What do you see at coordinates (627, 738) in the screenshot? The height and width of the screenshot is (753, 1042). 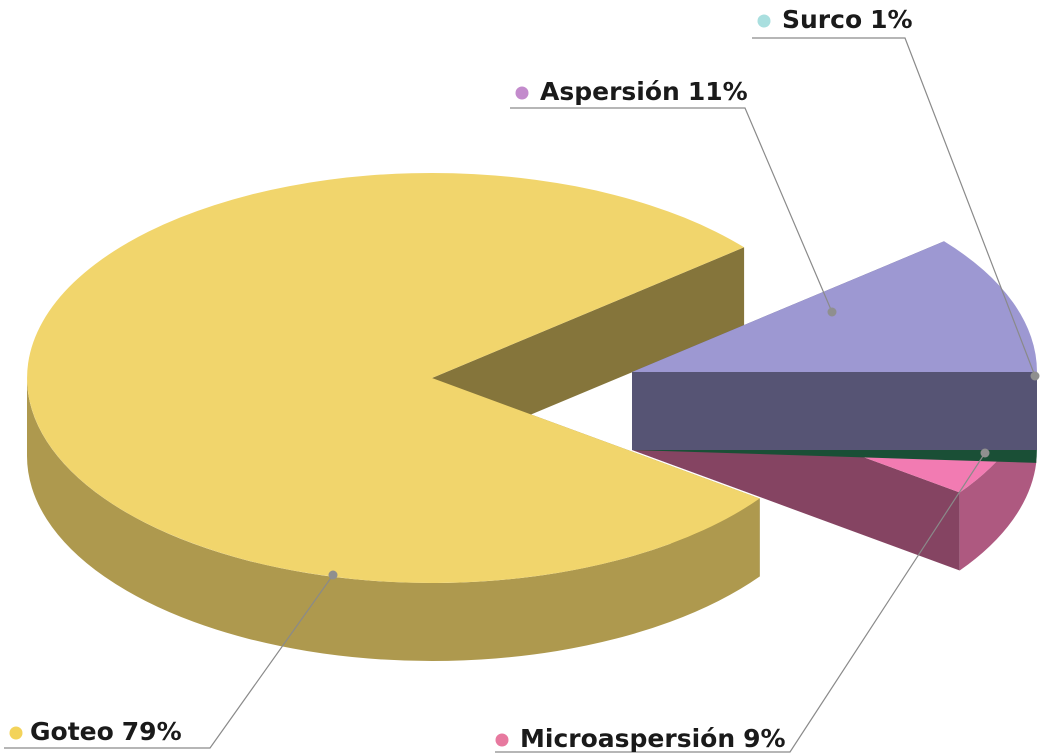 I see `category-name: Microaspersión` at bounding box center [627, 738].